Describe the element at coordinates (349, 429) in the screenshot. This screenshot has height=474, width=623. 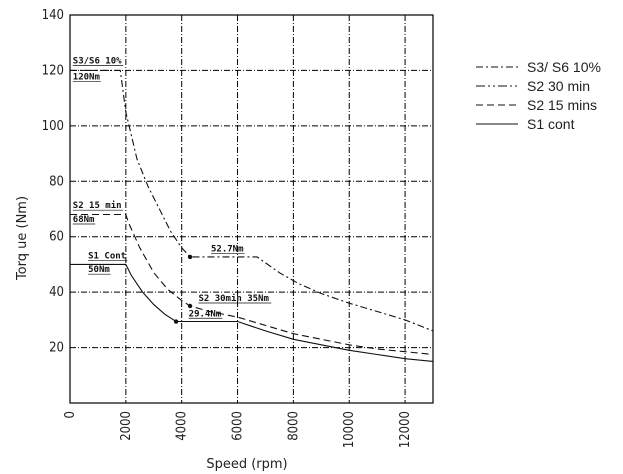
I see `x-tick-label: 10000` at that location.